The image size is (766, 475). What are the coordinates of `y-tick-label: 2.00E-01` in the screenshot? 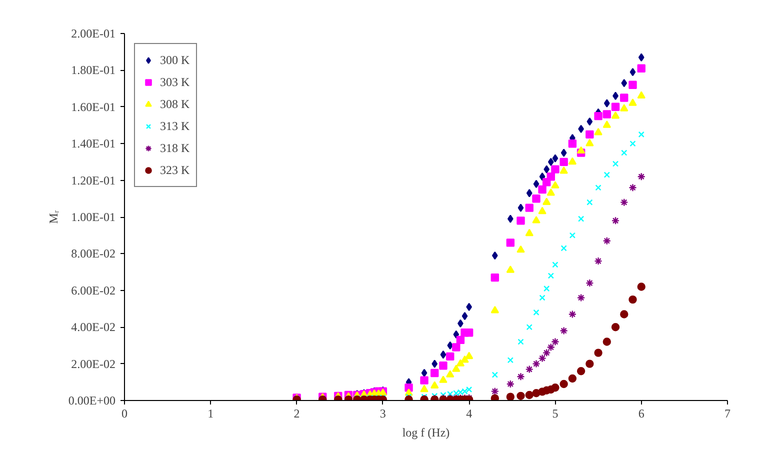 It's located at (93, 33).